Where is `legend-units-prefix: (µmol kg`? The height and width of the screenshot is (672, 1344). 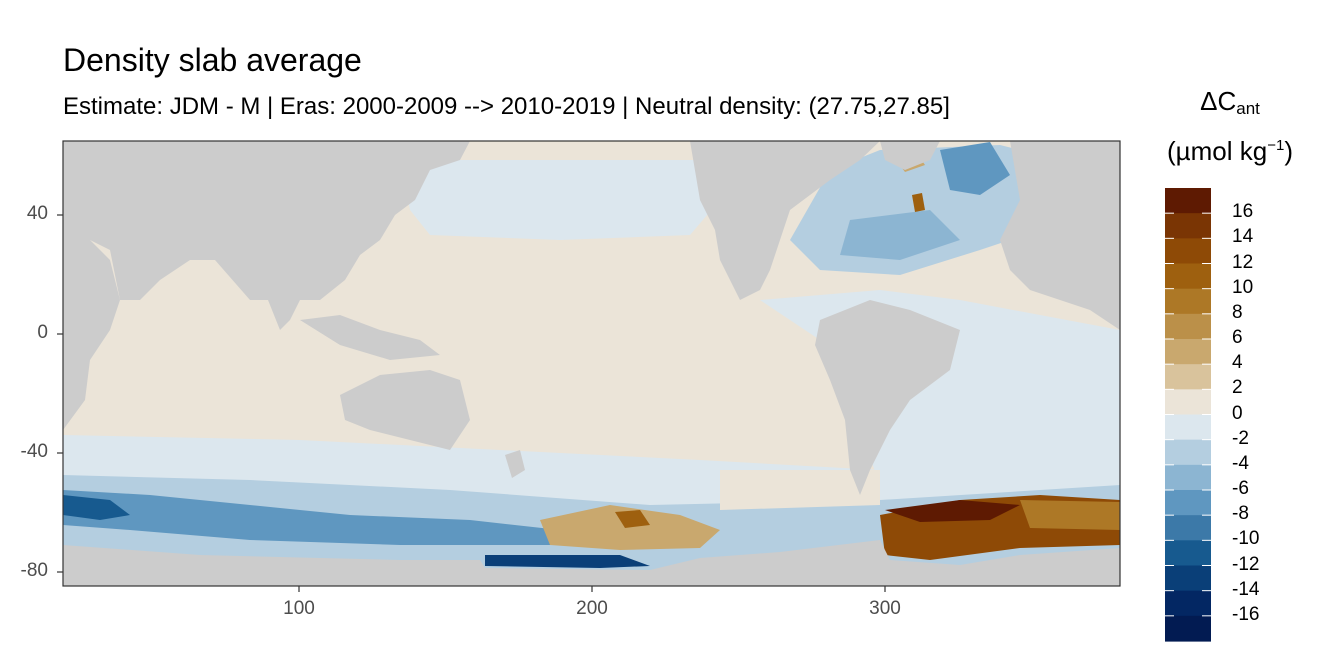 legend-units-prefix: (µmol kg is located at coordinates (1217, 151).